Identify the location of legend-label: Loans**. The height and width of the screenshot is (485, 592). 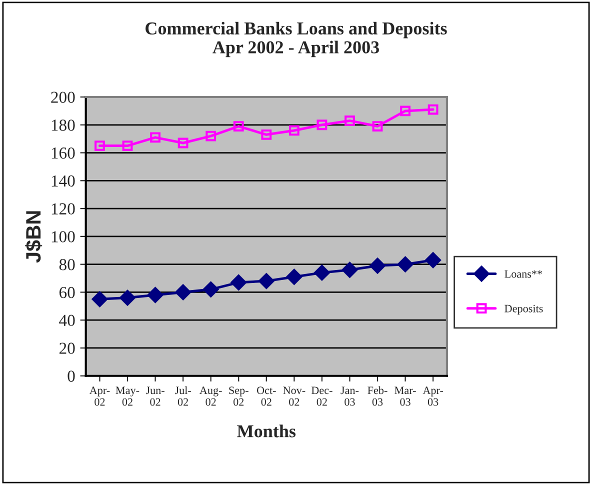
(523, 274).